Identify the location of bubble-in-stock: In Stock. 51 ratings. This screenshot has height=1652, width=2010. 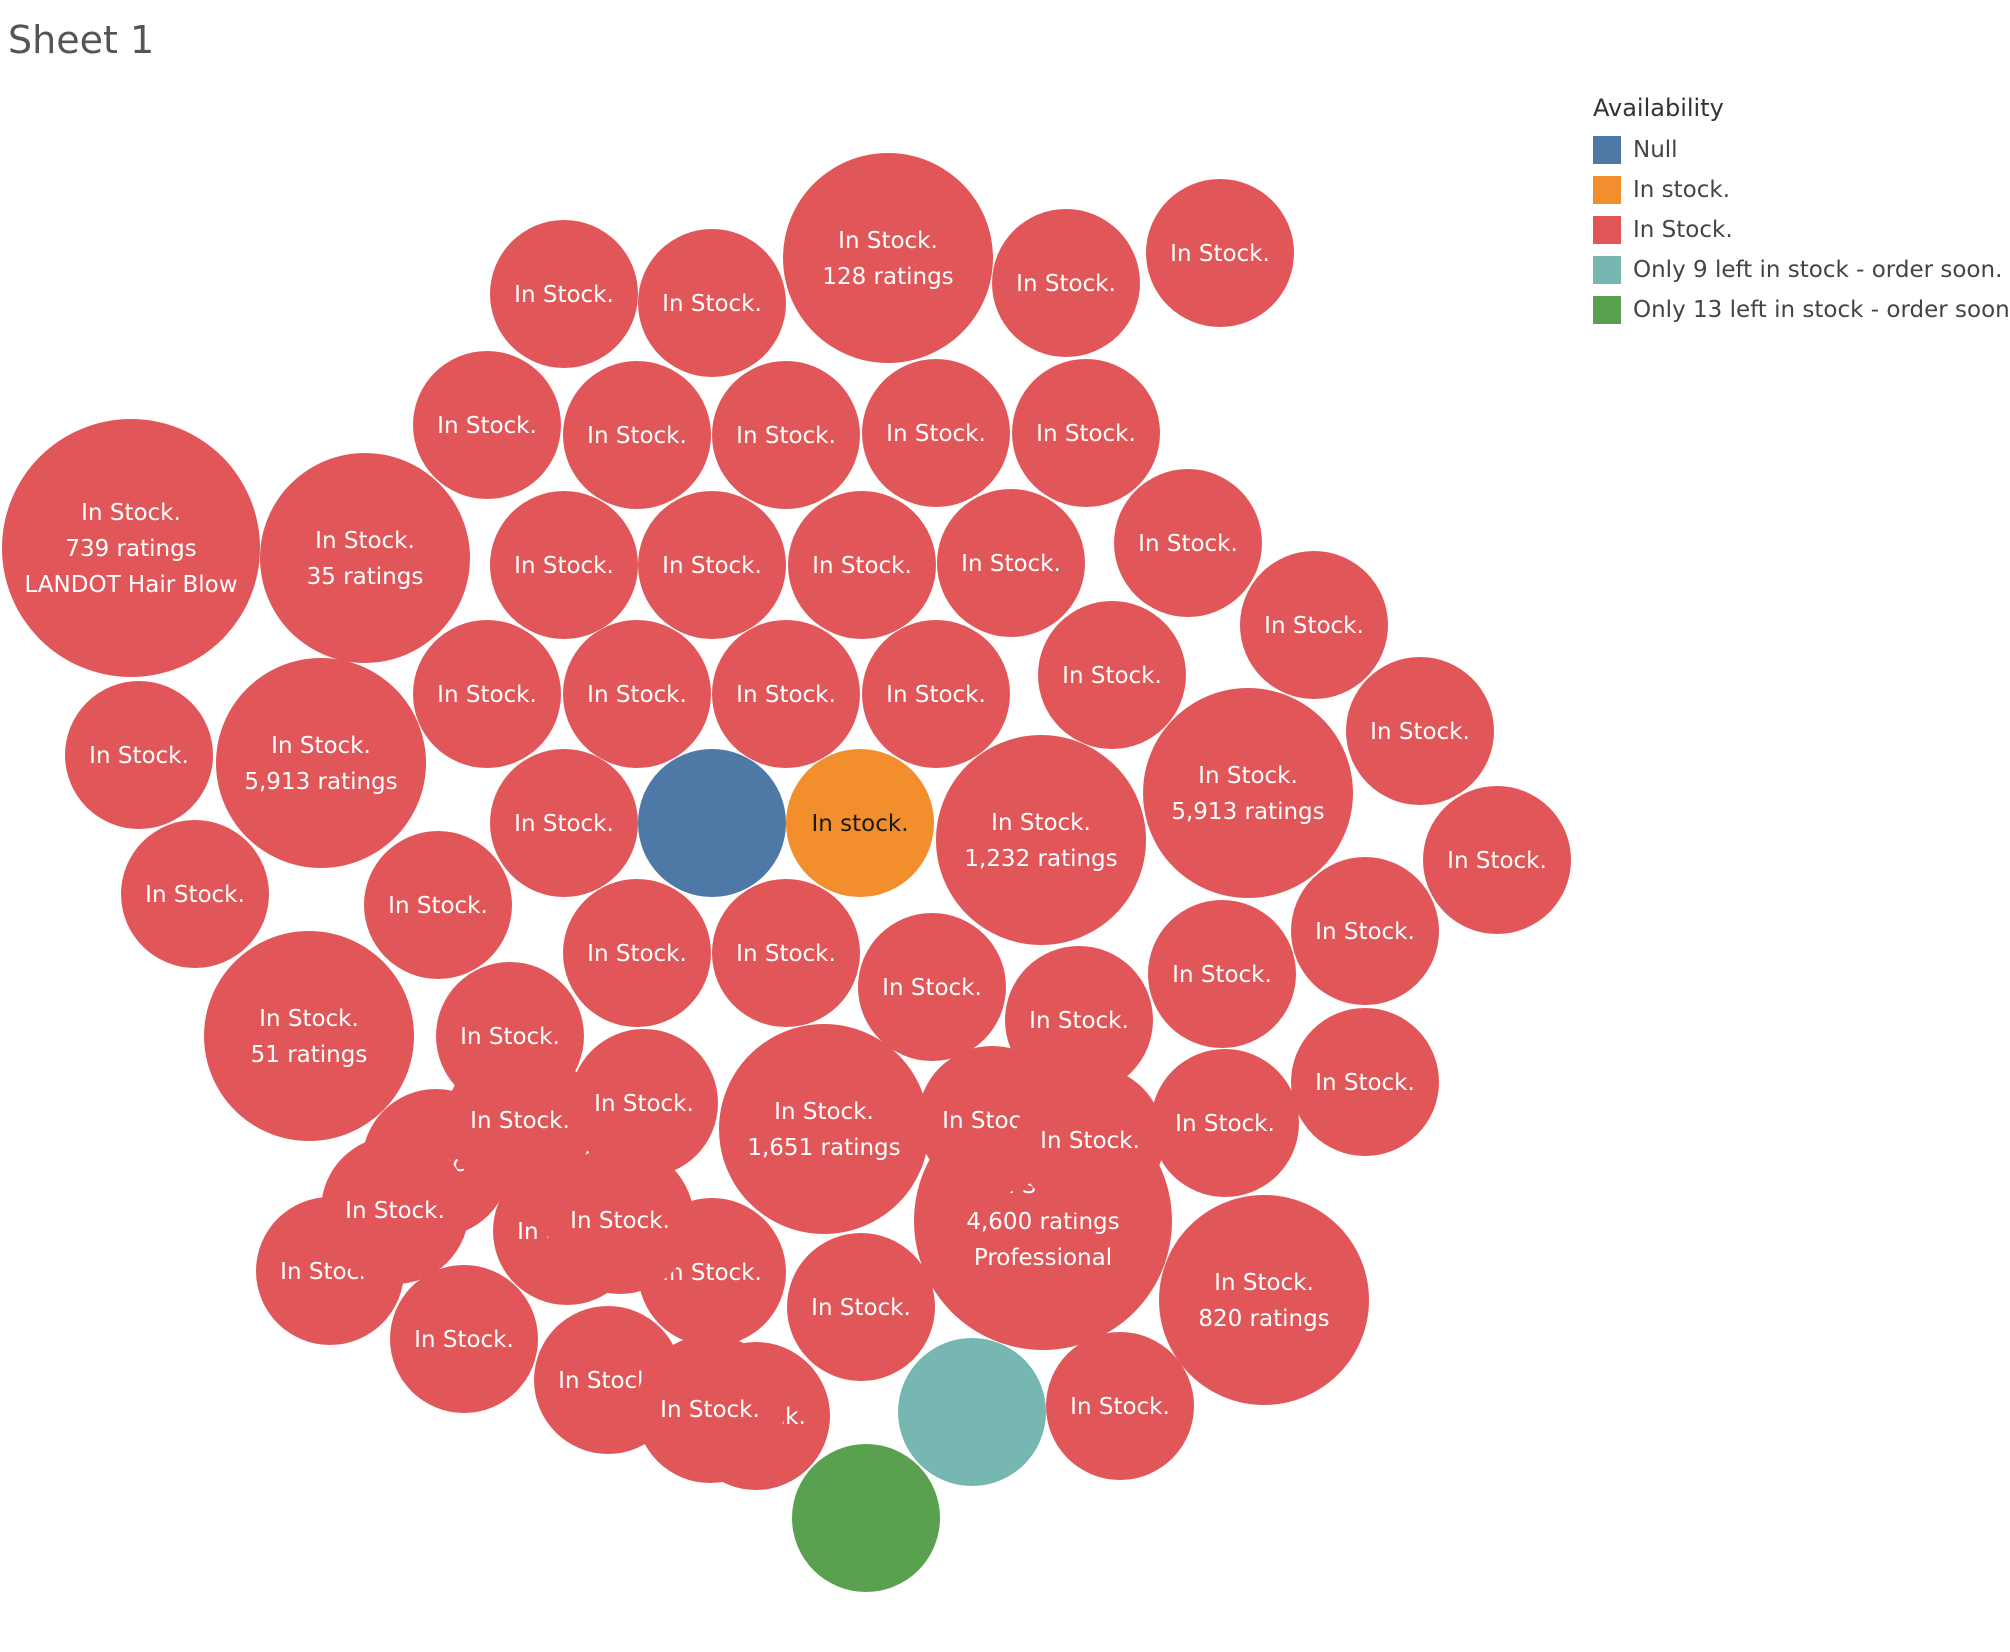
(309, 1036).